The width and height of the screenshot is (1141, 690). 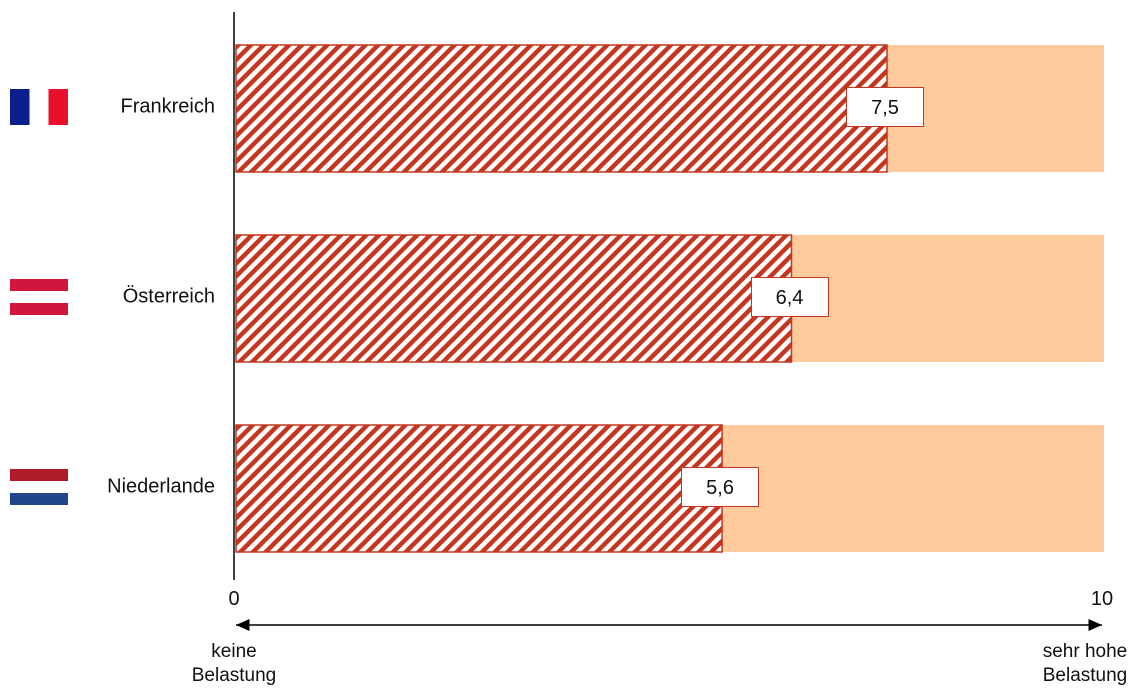 What do you see at coordinates (167, 106) in the screenshot?
I see `category-label: Frankreich` at bounding box center [167, 106].